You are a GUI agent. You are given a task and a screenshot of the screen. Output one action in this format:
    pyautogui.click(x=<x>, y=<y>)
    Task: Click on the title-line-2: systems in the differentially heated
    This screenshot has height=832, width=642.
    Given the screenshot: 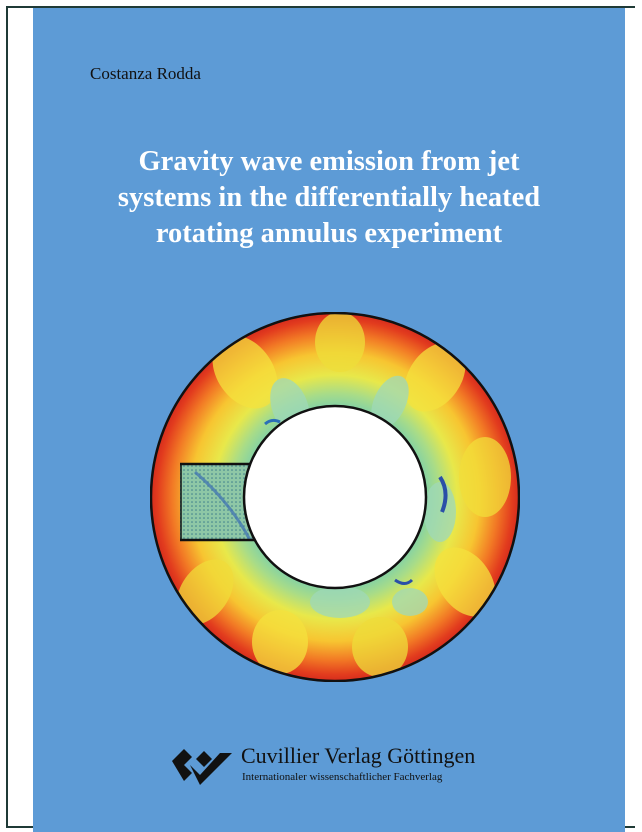 What is the action you would take?
    pyautogui.click(x=329, y=197)
    